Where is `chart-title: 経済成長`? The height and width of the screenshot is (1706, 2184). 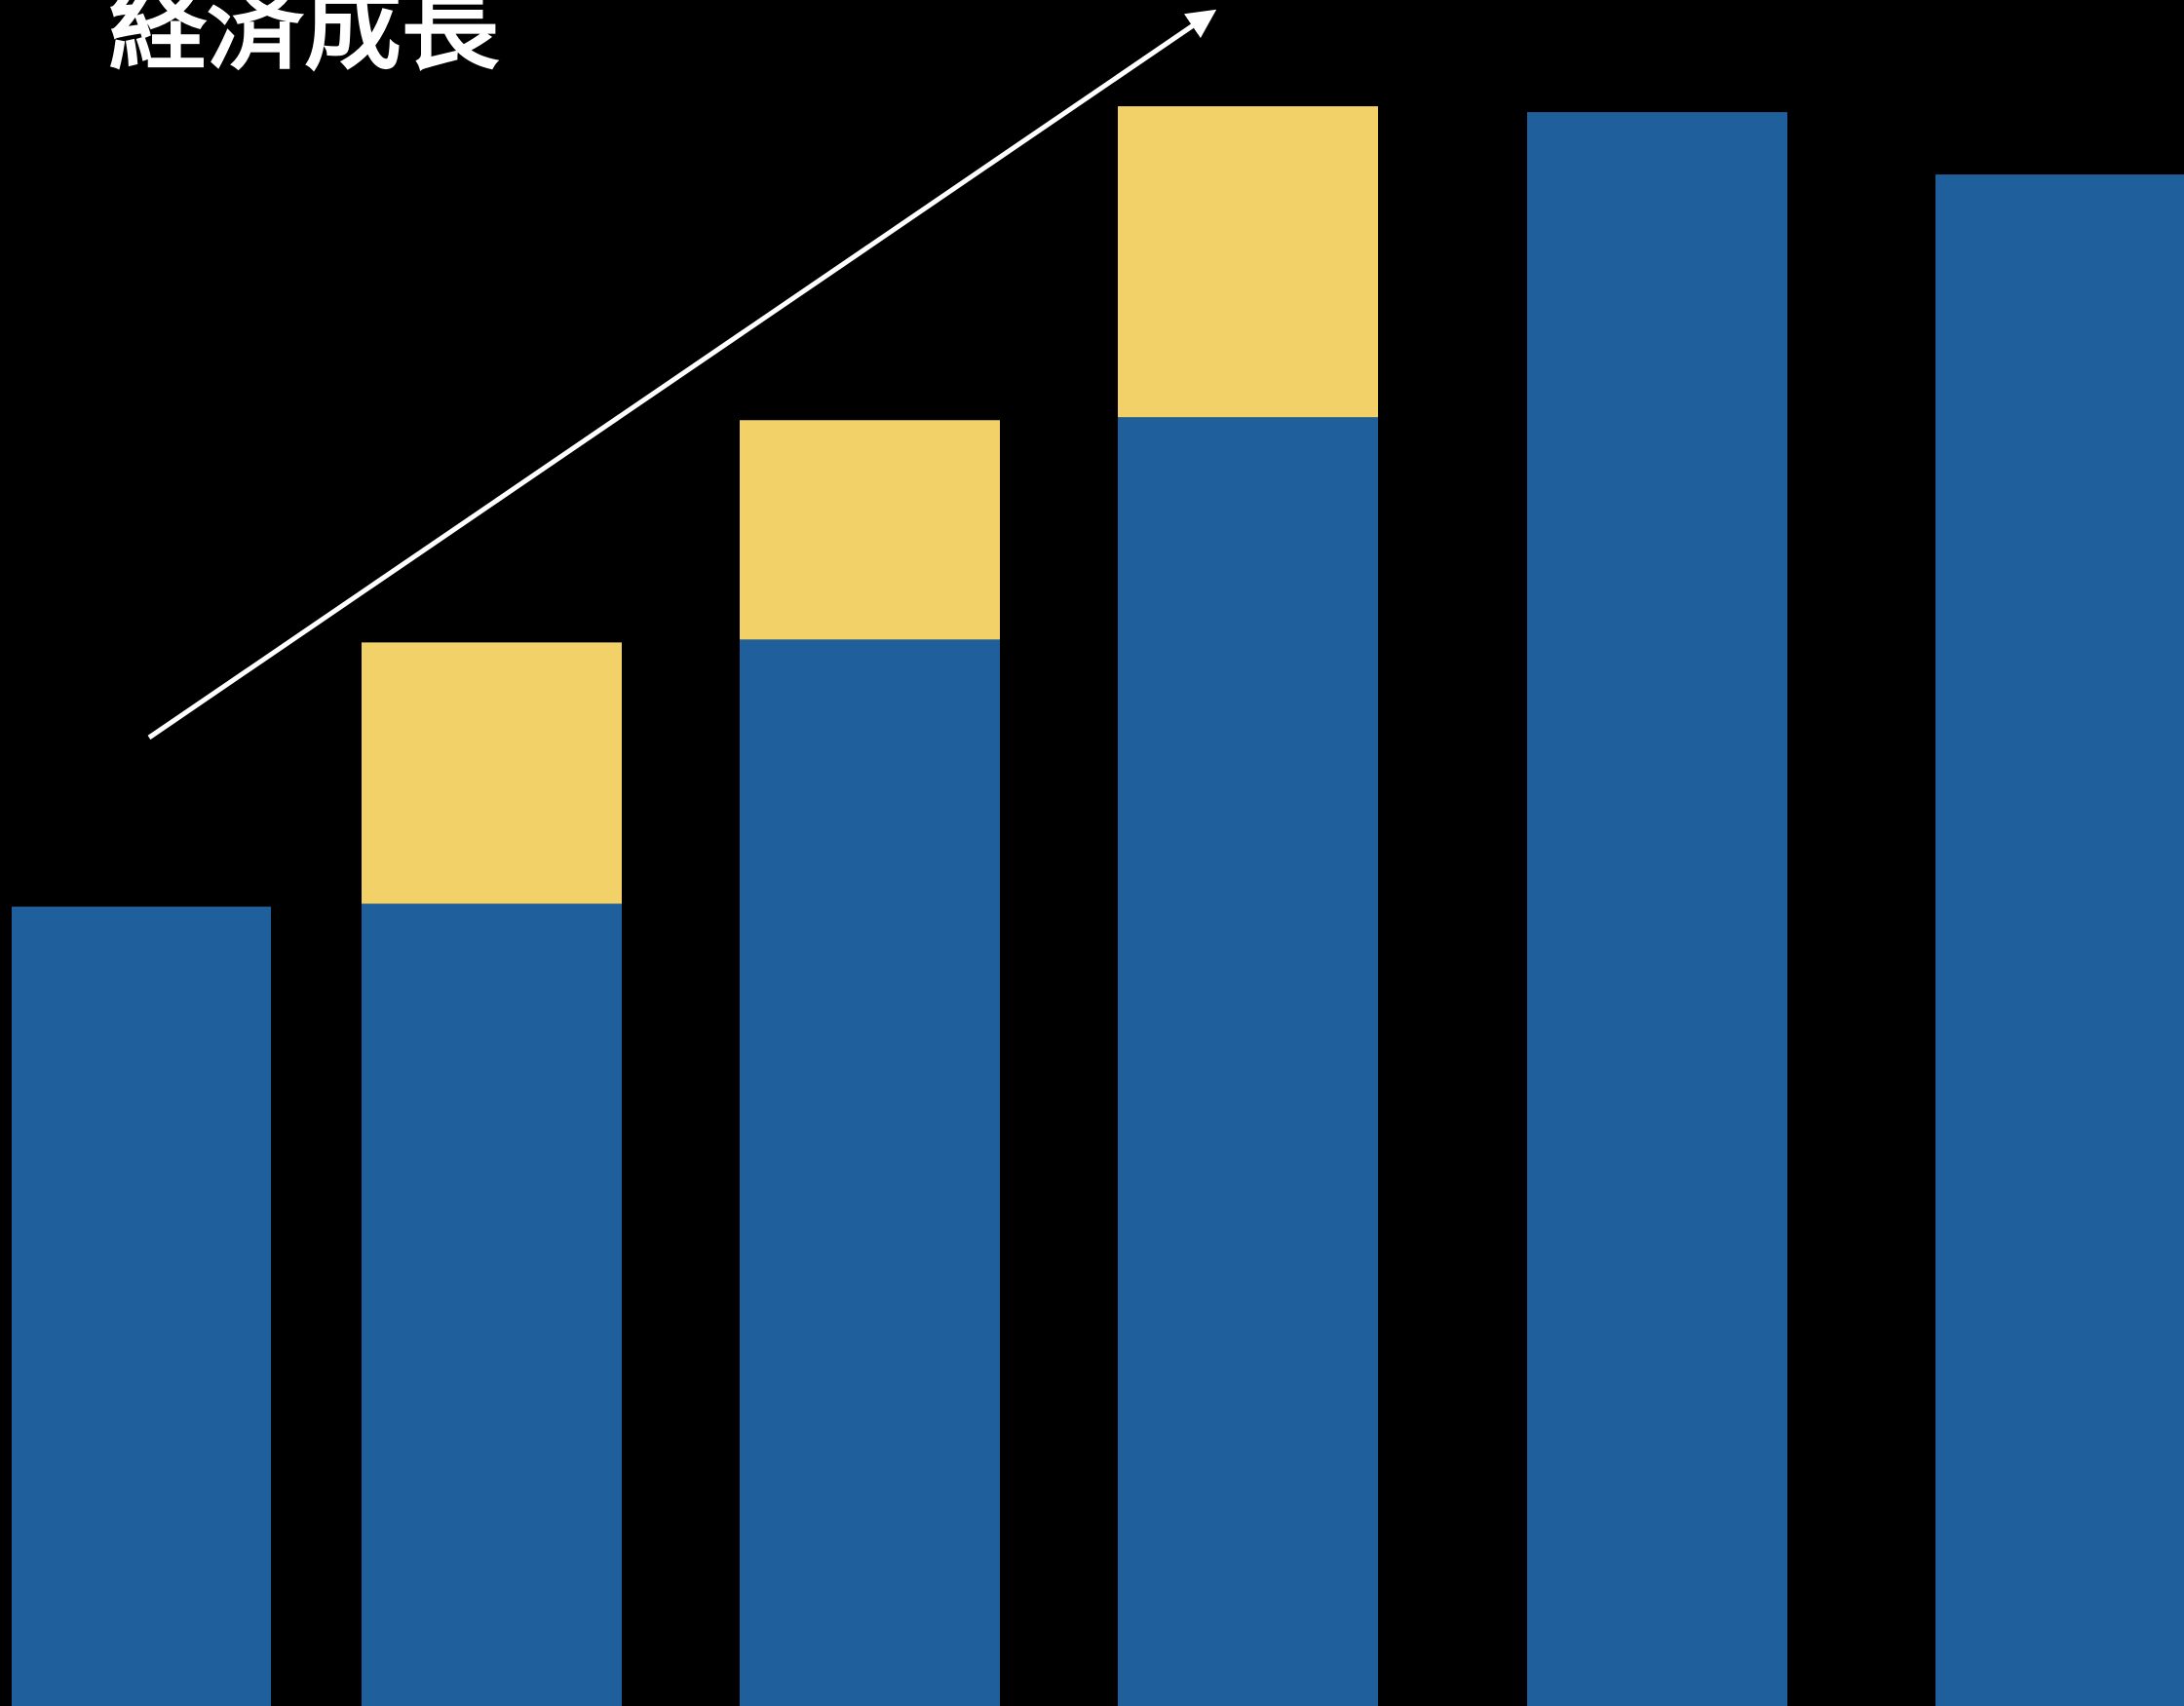 chart-title: 経済成長 is located at coordinates (304, 42).